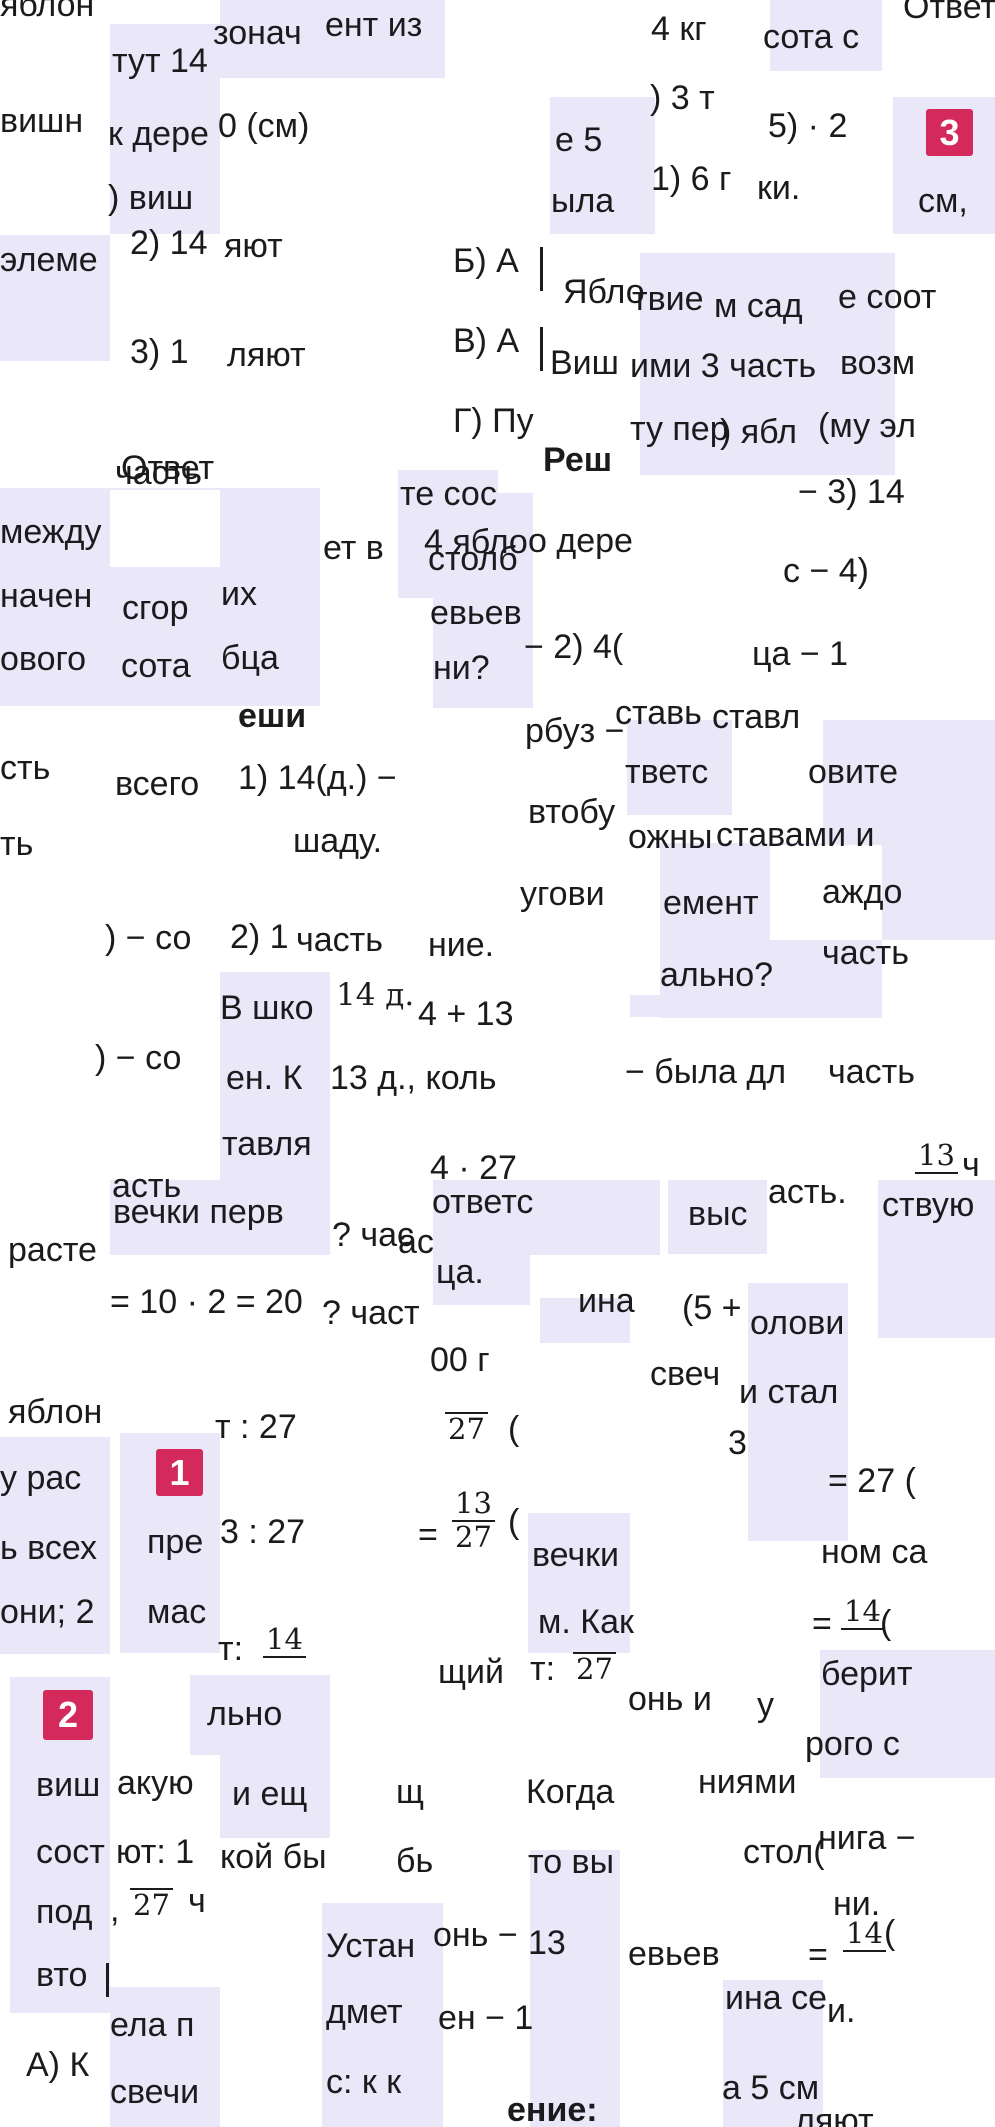 This screenshot has width=995, height=2127. What do you see at coordinates (758, 306) in the screenshot?
I see `text-fragment: м сад` at bounding box center [758, 306].